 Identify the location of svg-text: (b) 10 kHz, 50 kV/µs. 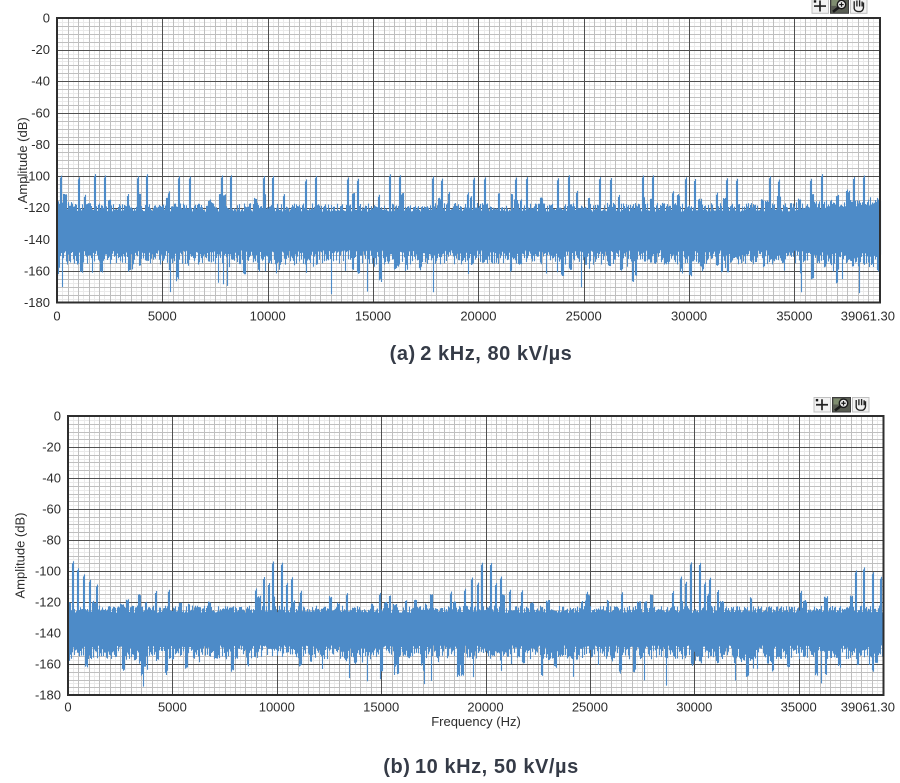
(481, 767).